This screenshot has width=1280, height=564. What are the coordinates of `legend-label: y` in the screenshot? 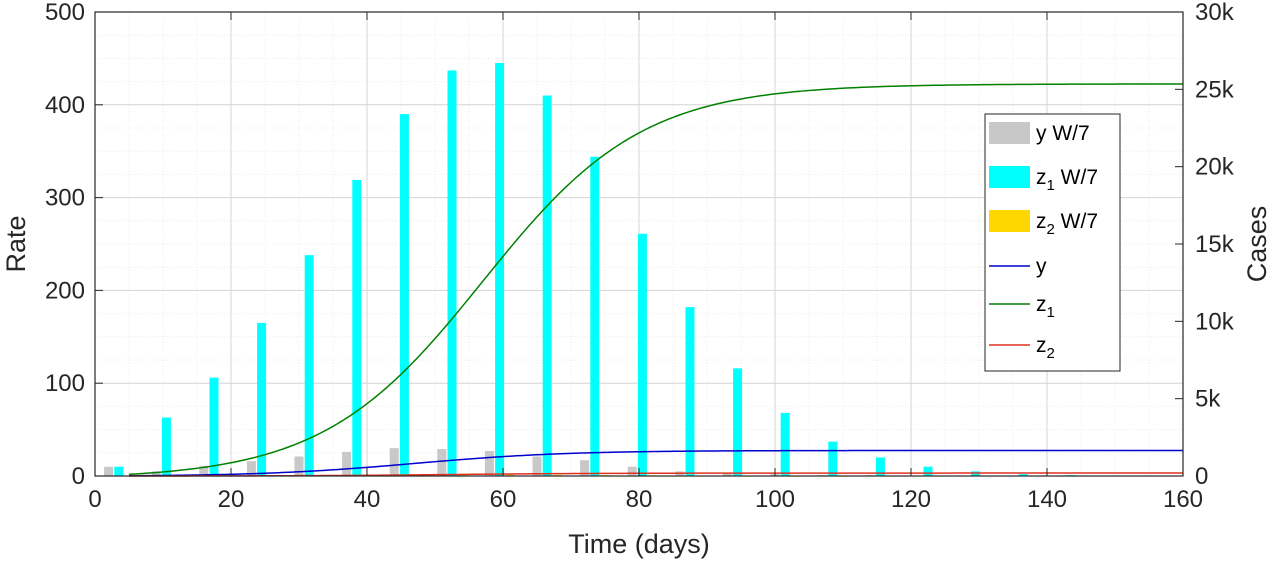 It's located at (1041, 266).